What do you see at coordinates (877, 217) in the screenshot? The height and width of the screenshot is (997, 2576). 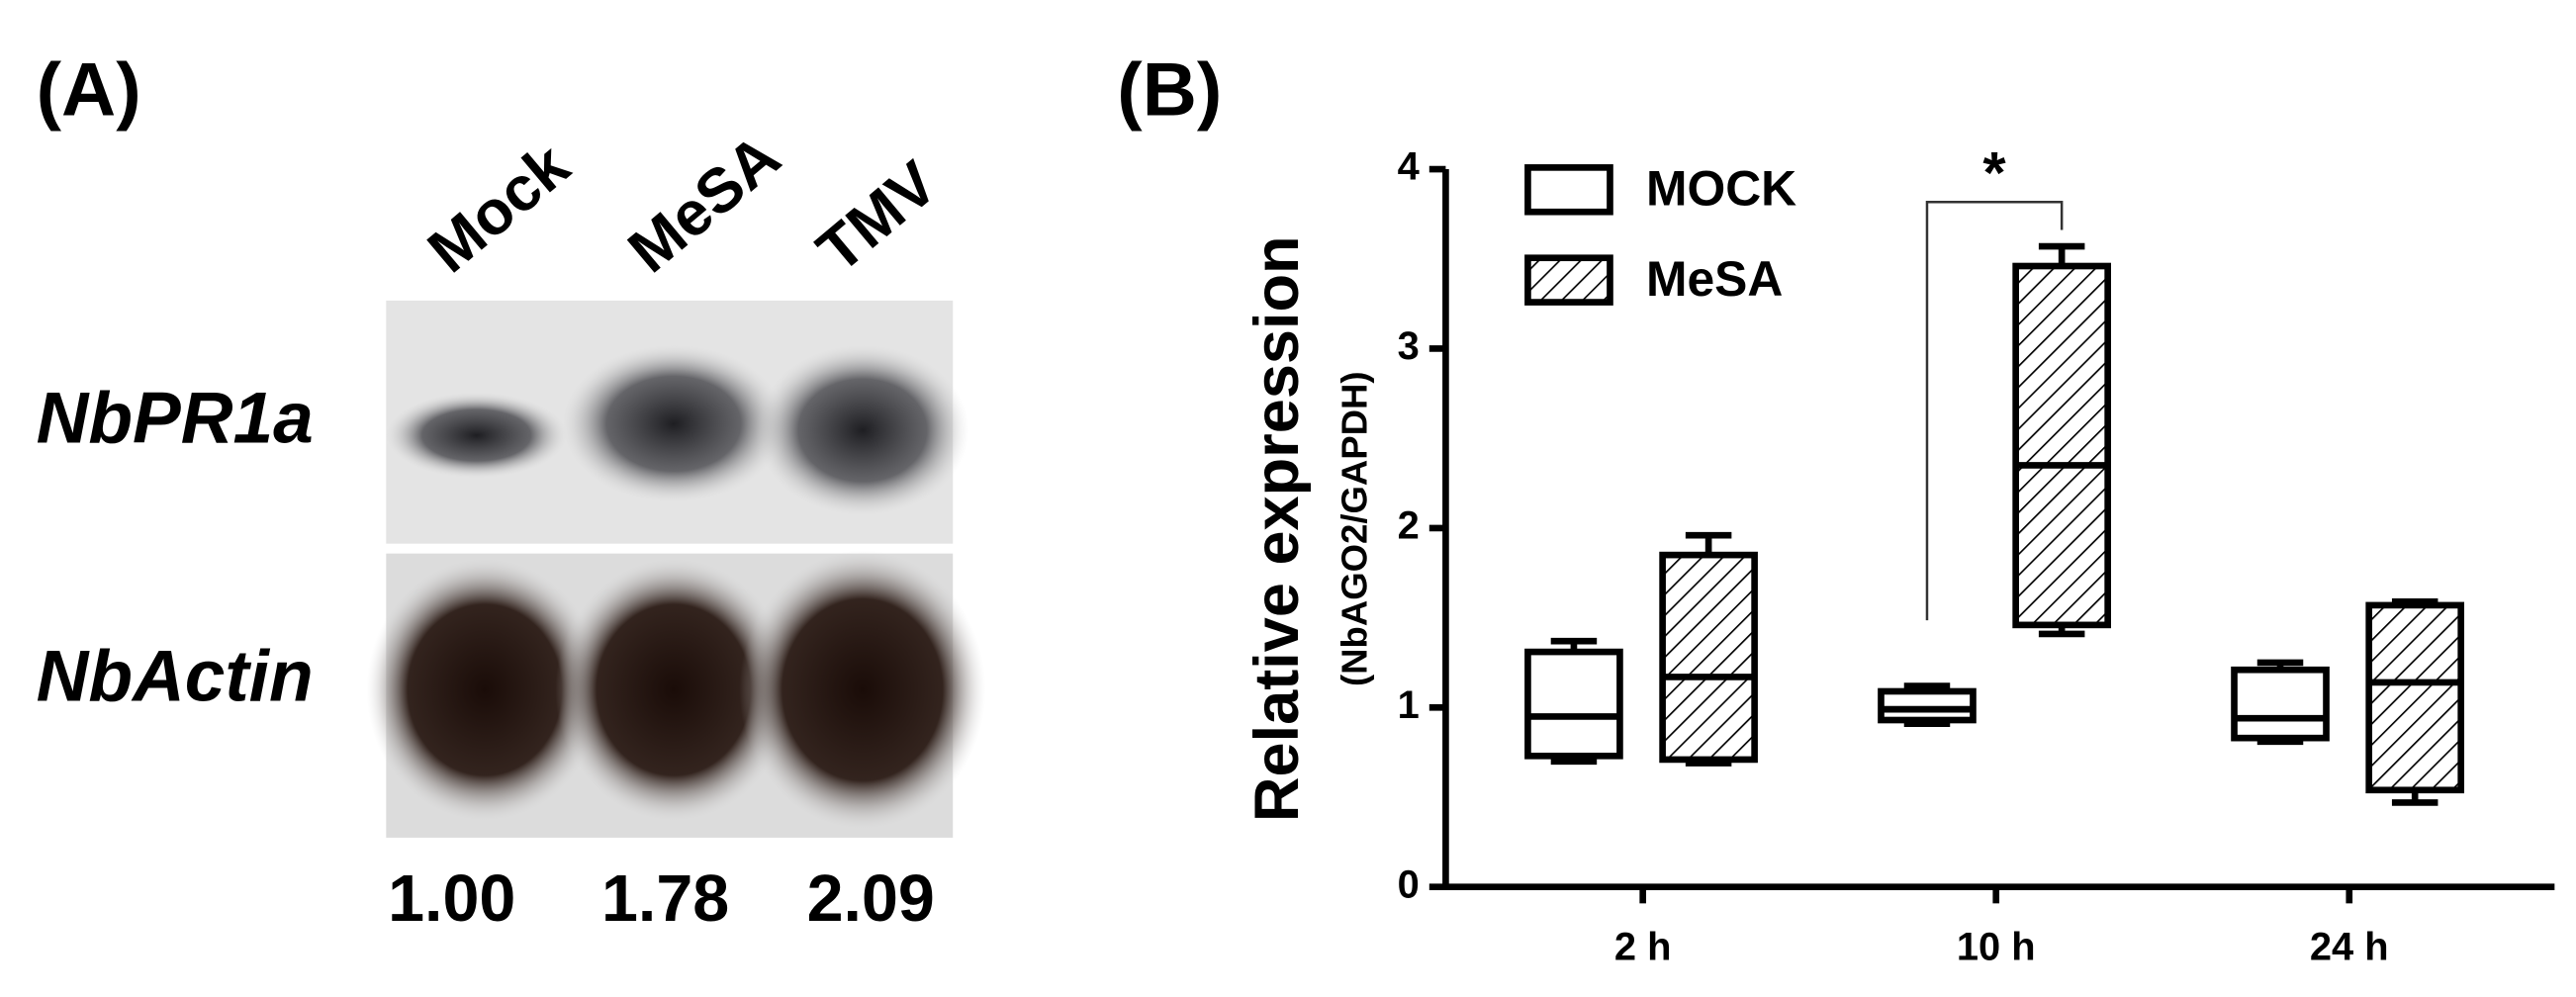 I see `lane-label: TMV` at bounding box center [877, 217].